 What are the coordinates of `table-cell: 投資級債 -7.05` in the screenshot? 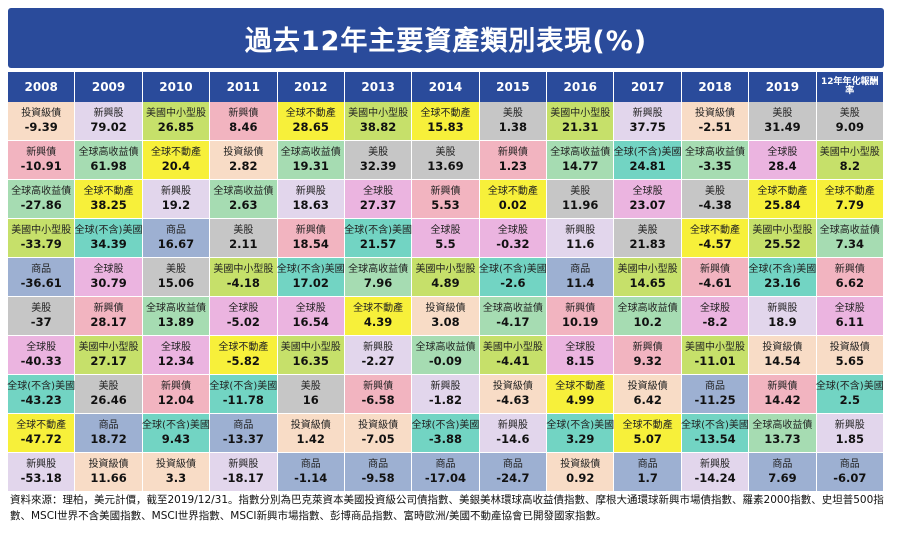 It's located at (378, 433).